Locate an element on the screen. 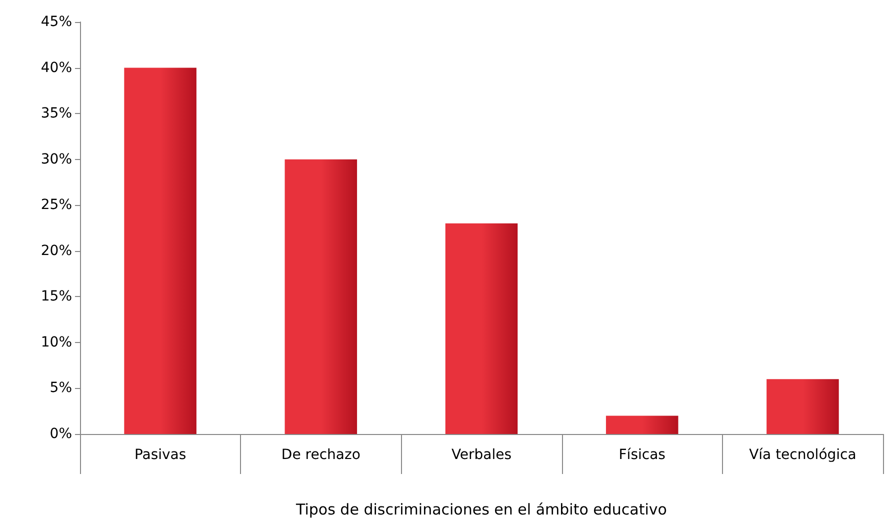 The width and height of the screenshot is (885, 529). y-tick-label: 15% is located at coordinates (56, 296).